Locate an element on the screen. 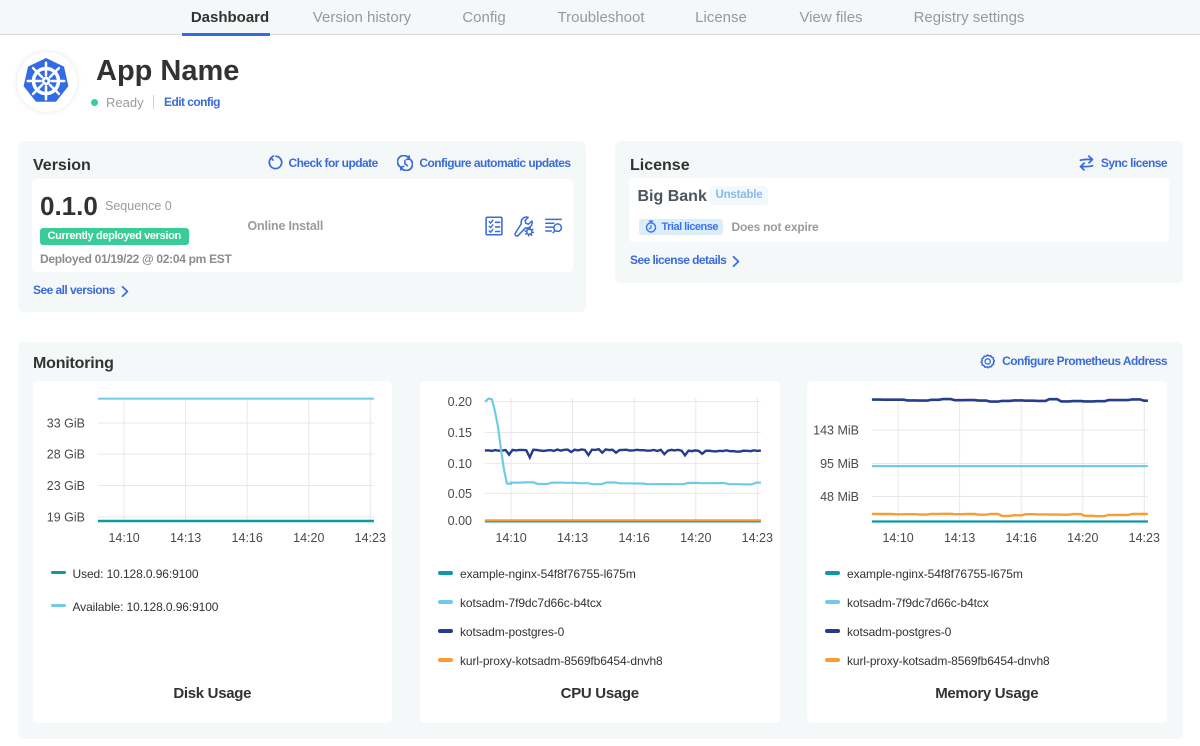 The image size is (1200, 746). svg-text: 0.20 is located at coordinates (460, 402).